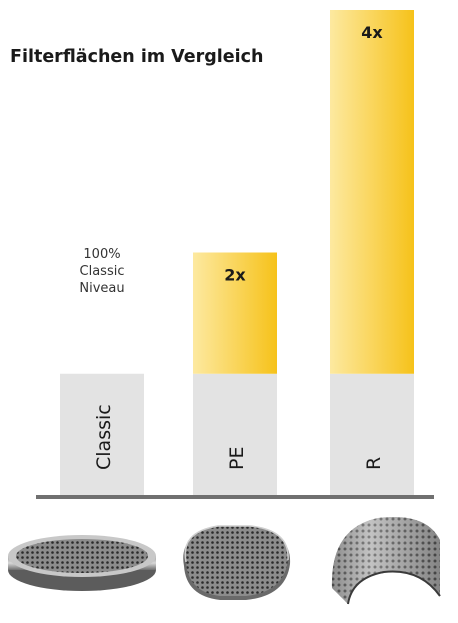  I want to click on base-annotation-line: Niveau, so click(101, 288).